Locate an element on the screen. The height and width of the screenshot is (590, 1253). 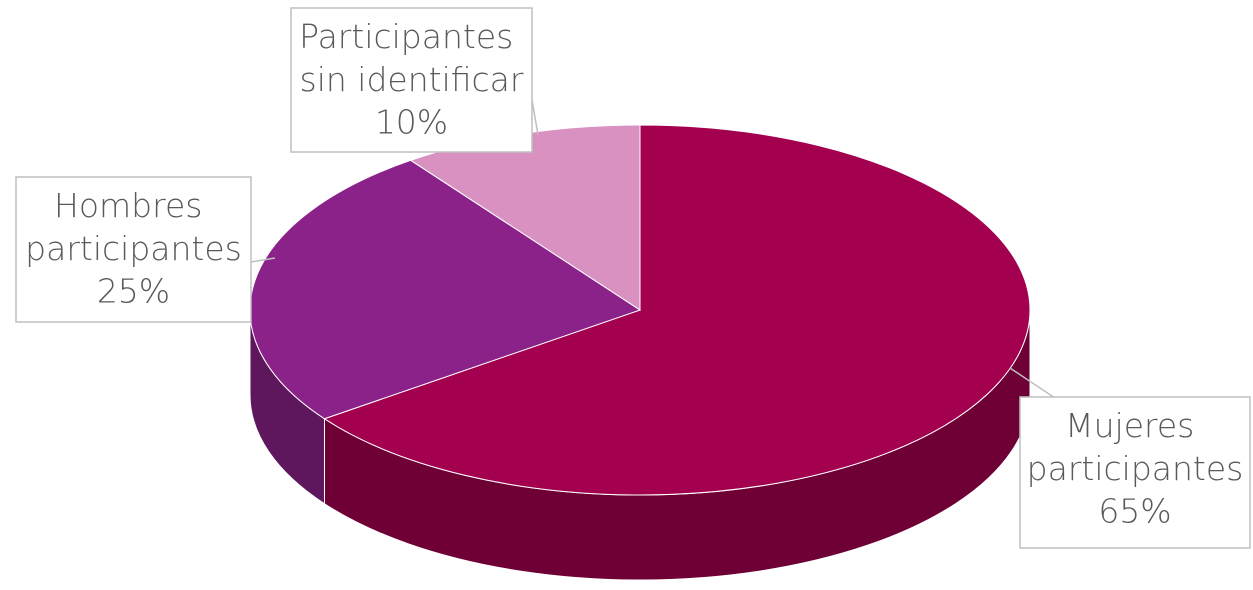
slice is located at coordinates (445, 289).